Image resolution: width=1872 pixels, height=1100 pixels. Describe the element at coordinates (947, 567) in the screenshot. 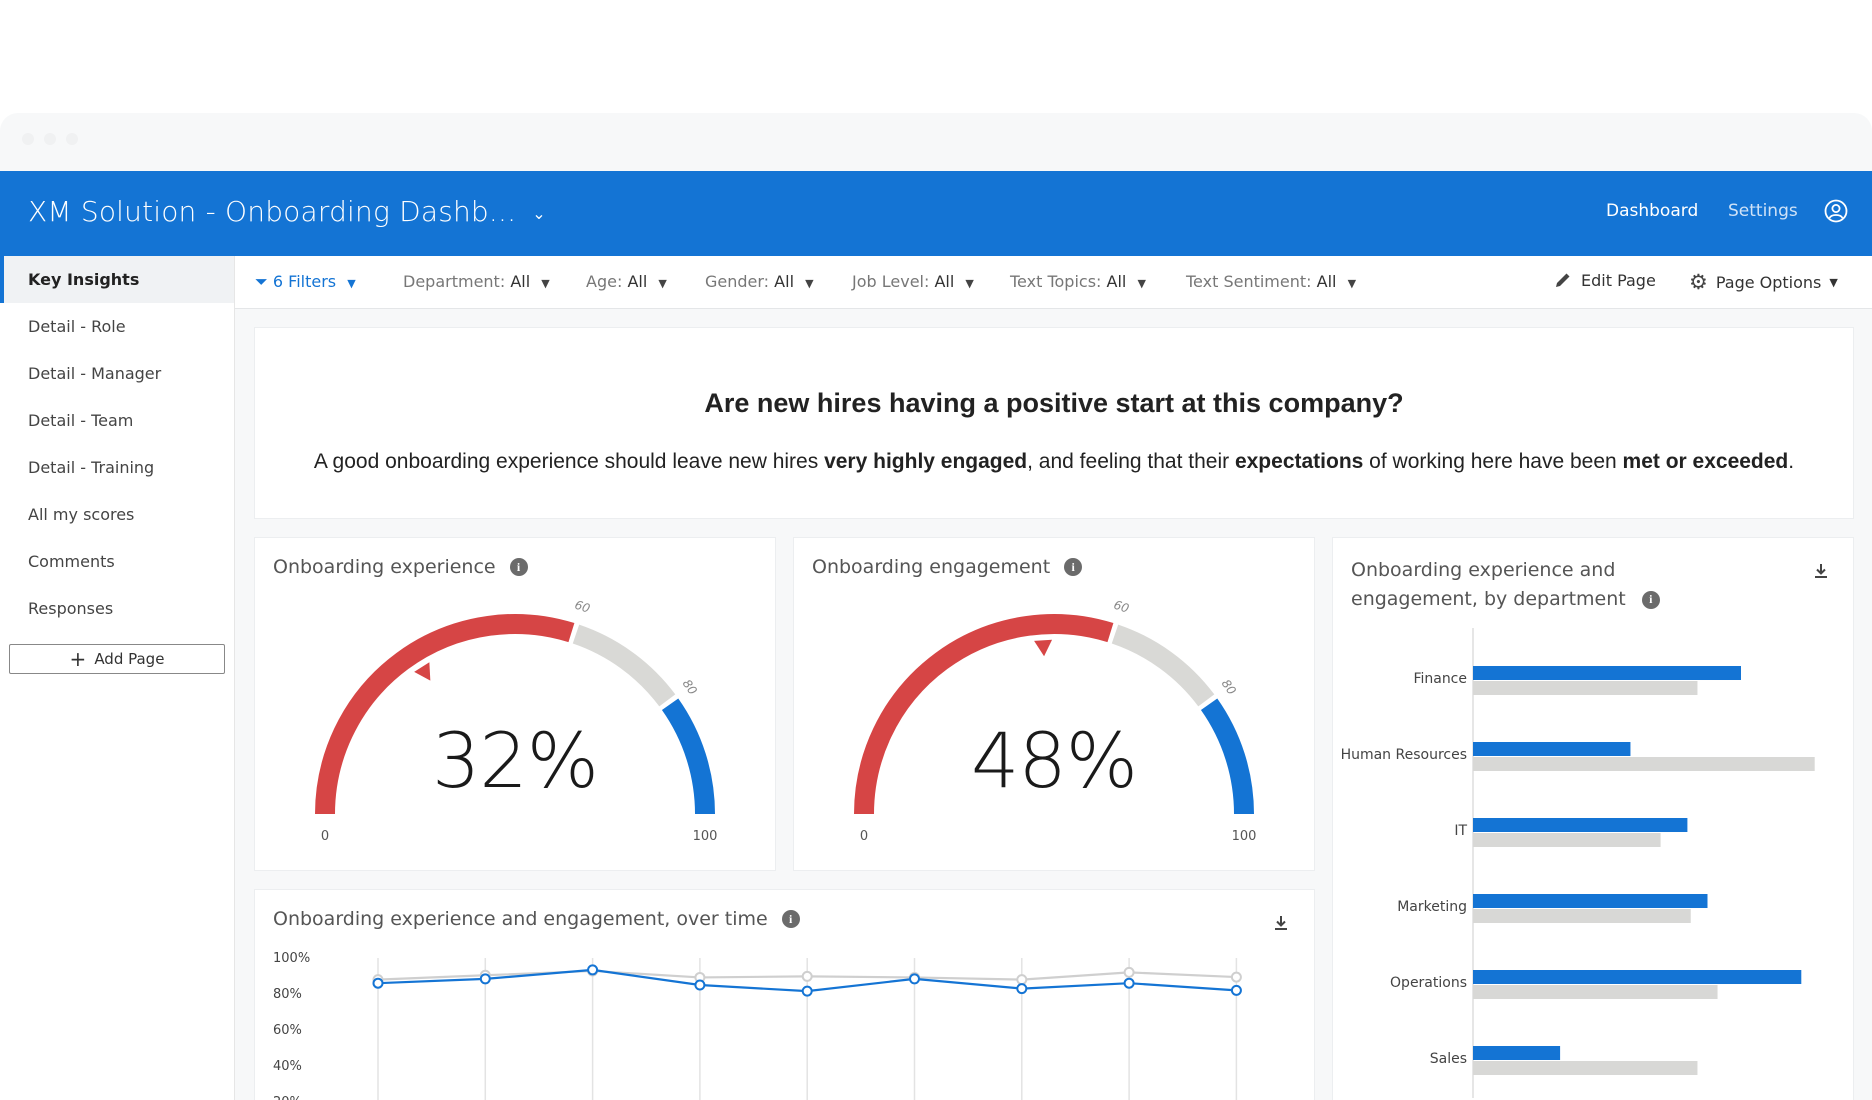

I see `gauge-title: Onboarding engagement i` at that location.